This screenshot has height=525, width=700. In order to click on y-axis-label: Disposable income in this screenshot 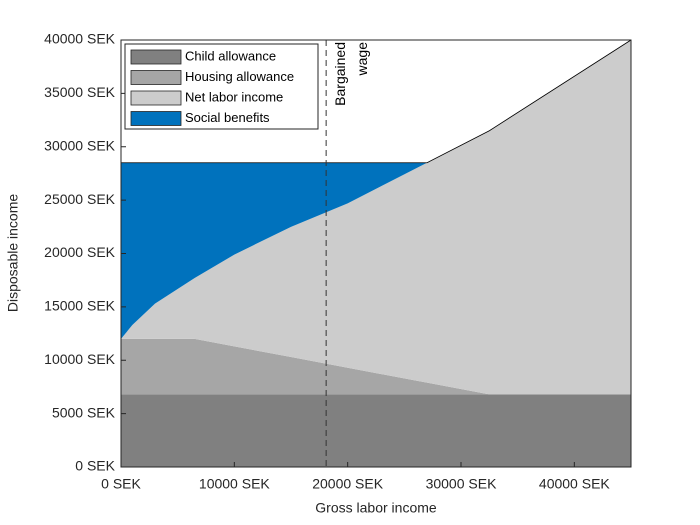, I will do `click(13, 253)`.